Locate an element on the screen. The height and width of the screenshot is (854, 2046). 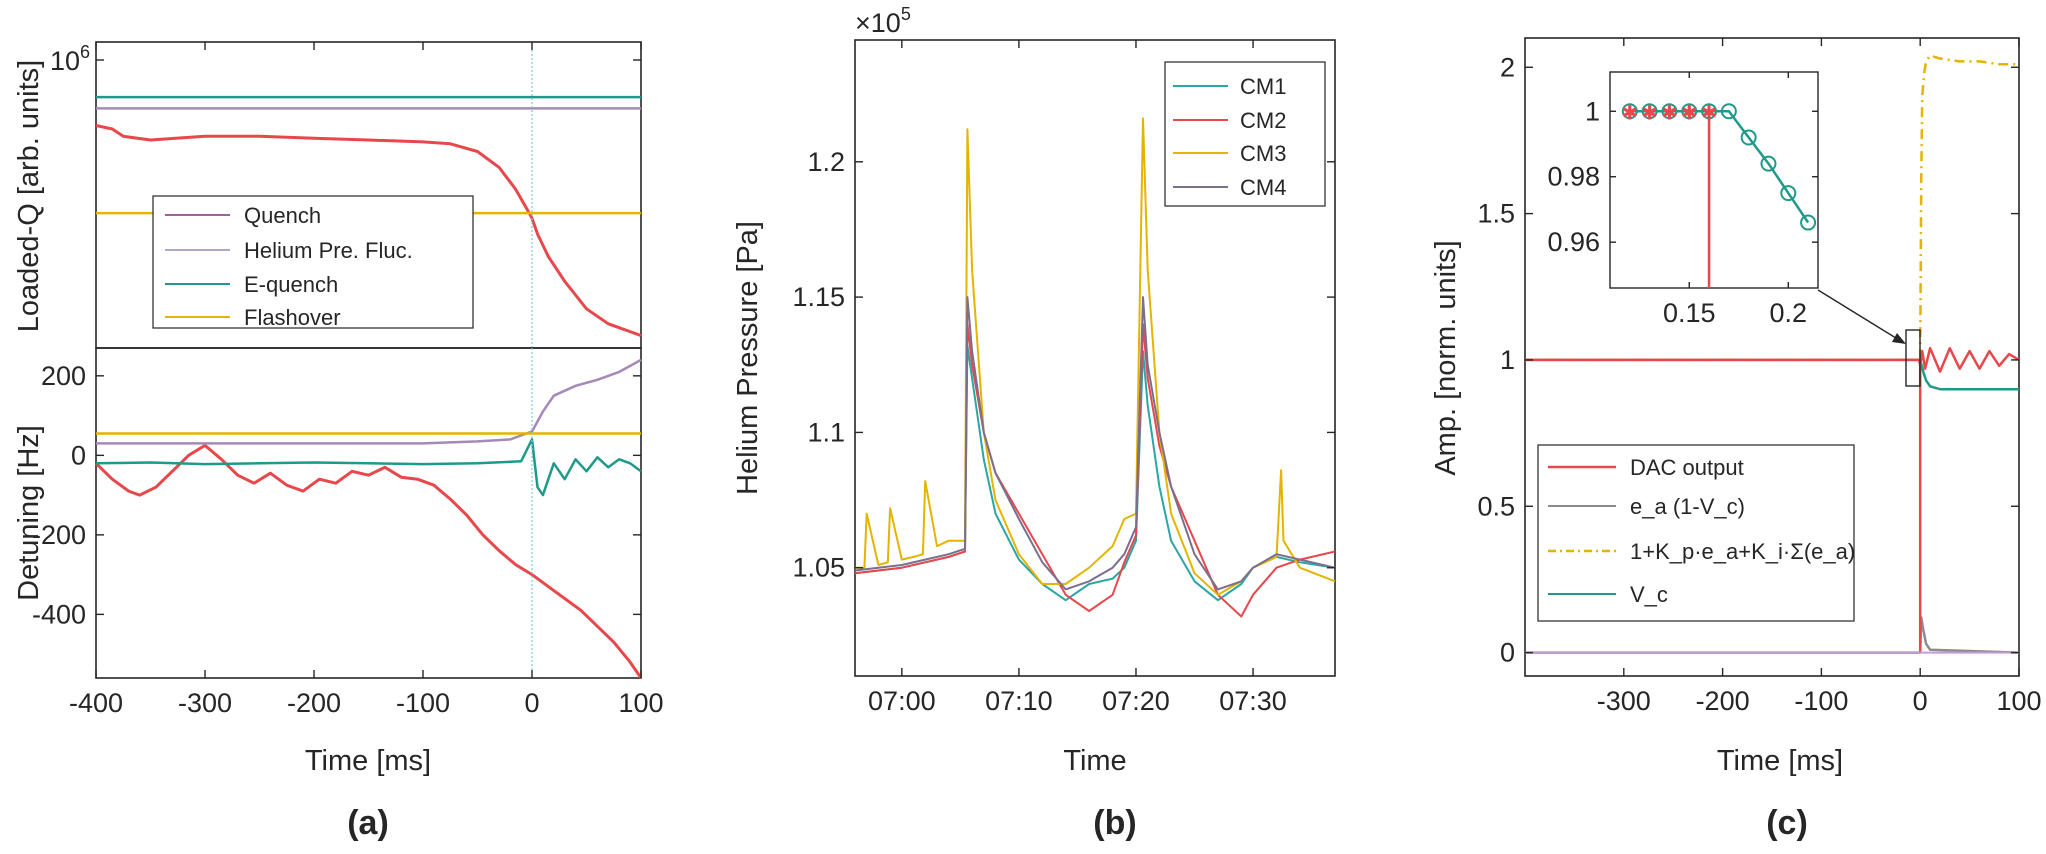
legend-label-helium: Helium Pre. Fluc. is located at coordinates (328, 250).